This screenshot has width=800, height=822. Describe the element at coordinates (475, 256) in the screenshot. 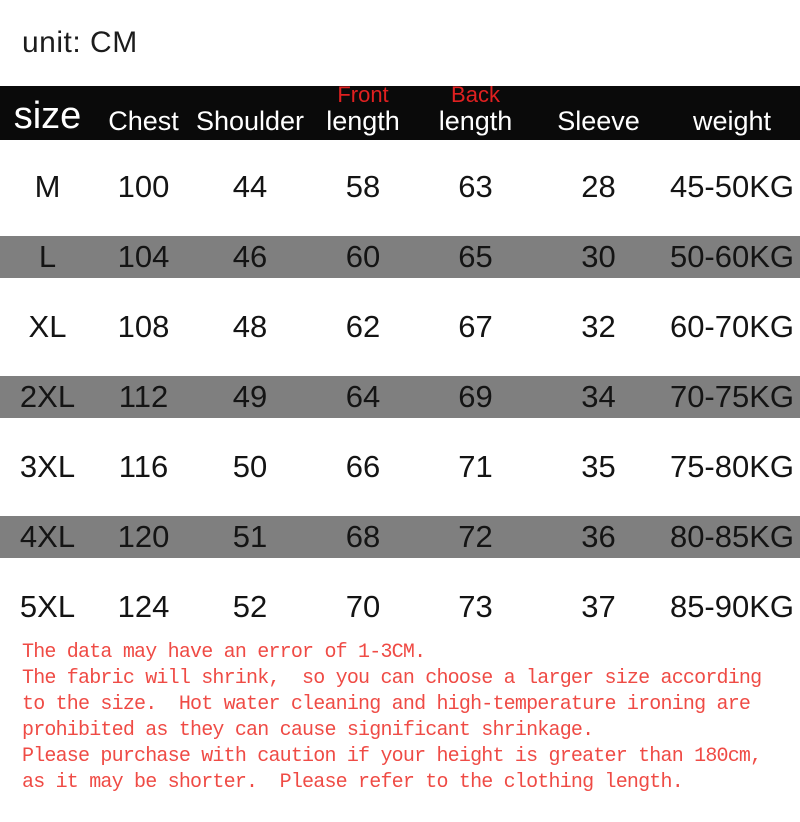

I see `back-length-cell: 65` at that location.